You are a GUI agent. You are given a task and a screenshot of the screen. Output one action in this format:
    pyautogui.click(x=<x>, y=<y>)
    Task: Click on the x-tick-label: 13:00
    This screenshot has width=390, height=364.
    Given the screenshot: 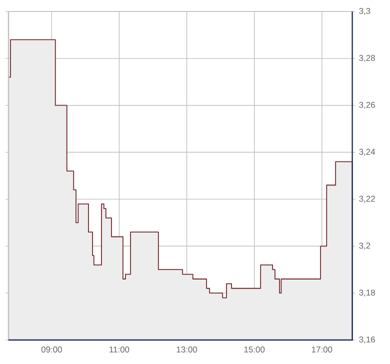 What is the action you would take?
    pyautogui.click(x=187, y=349)
    